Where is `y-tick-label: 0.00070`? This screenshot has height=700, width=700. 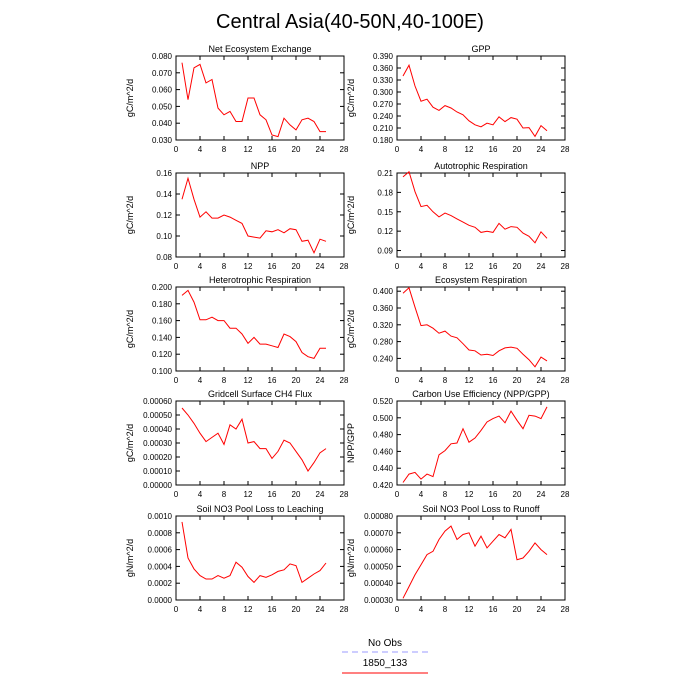
y-tick-label: 0.00070 is located at coordinates (378, 533).